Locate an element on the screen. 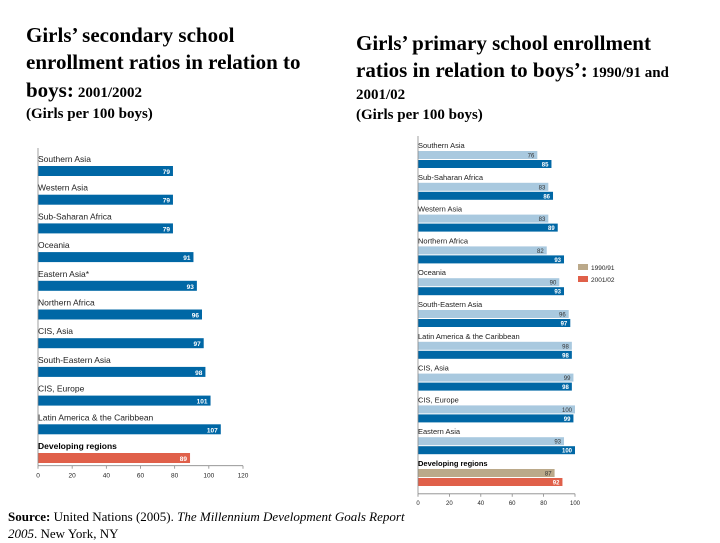 The height and width of the screenshot is (543, 720). category-label-developing-regions: Developing regions is located at coordinates (77, 446).